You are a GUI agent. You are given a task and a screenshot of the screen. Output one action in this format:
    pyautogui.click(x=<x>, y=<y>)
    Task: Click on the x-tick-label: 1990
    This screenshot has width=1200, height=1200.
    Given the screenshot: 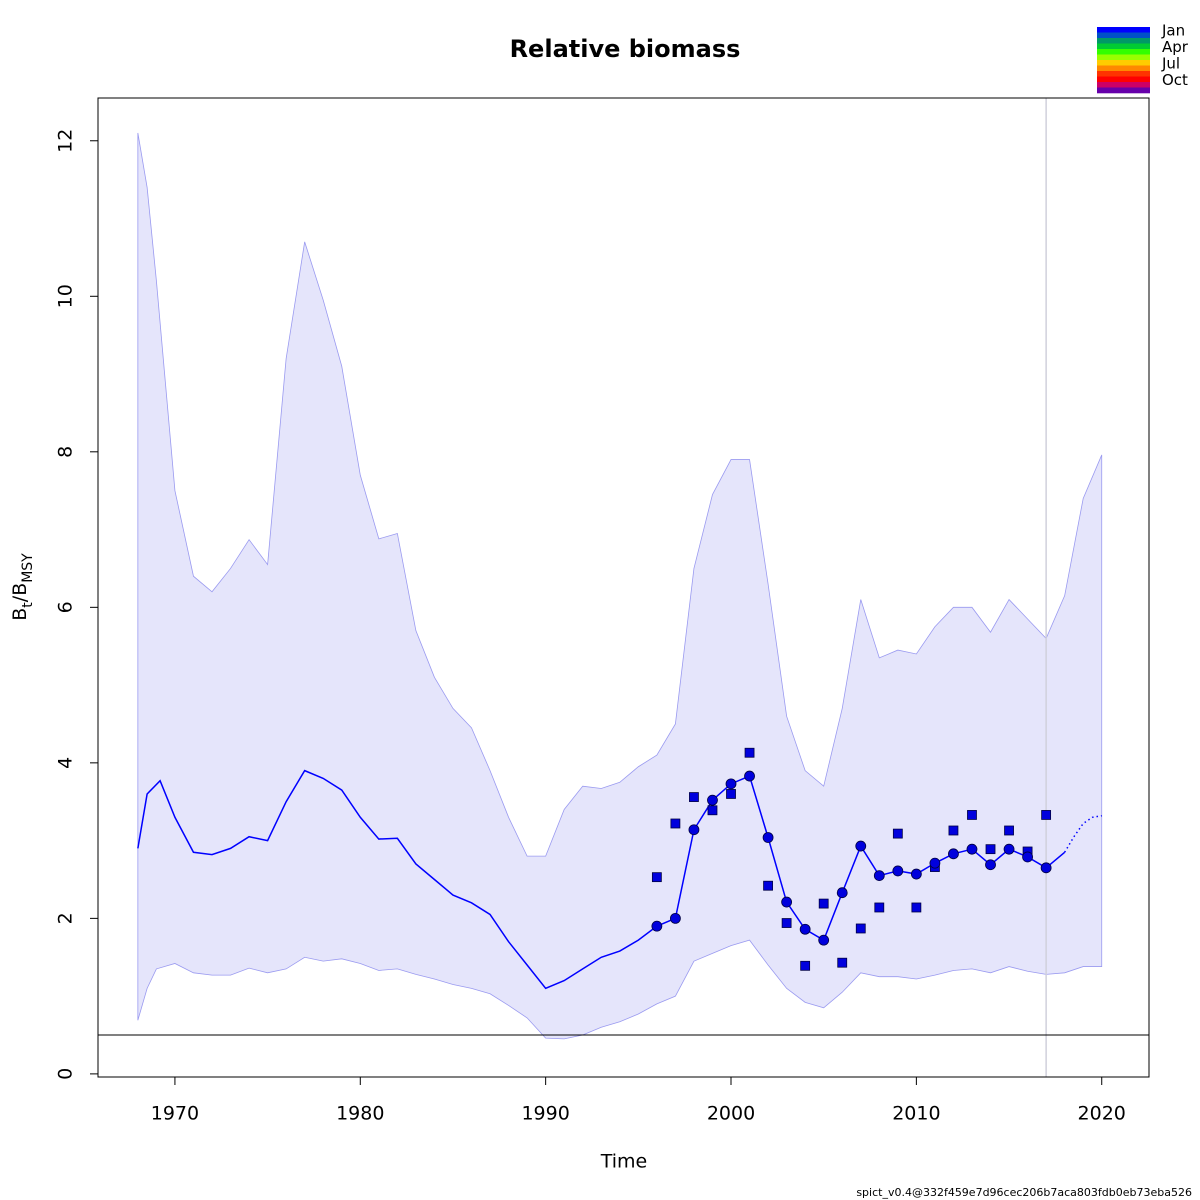 What is the action you would take?
    pyautogui.click(x=545, y=1114)
    